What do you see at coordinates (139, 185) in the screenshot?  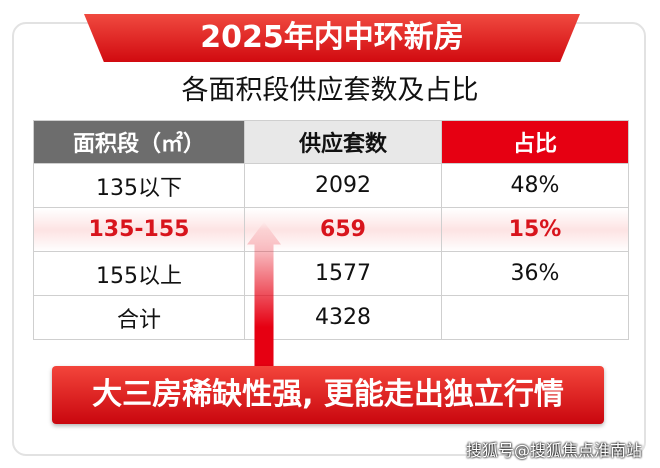 I see `table-cell: 135以下` at bounding box center [139, 185].